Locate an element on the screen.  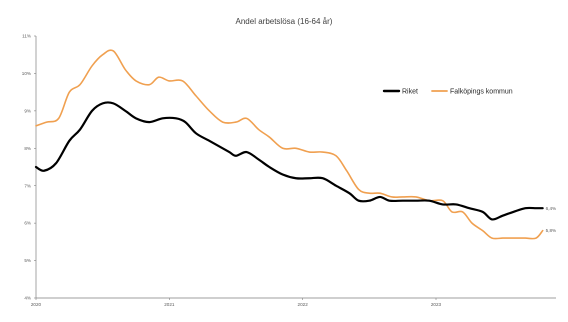
legend: Riket Falköpings kommun is located at coordinates (447, 92).